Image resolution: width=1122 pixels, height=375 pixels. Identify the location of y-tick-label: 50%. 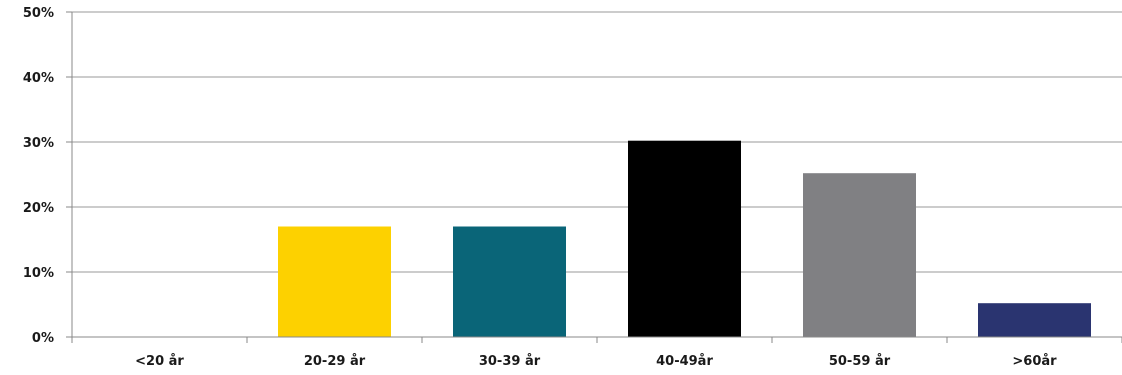
(38, 13).